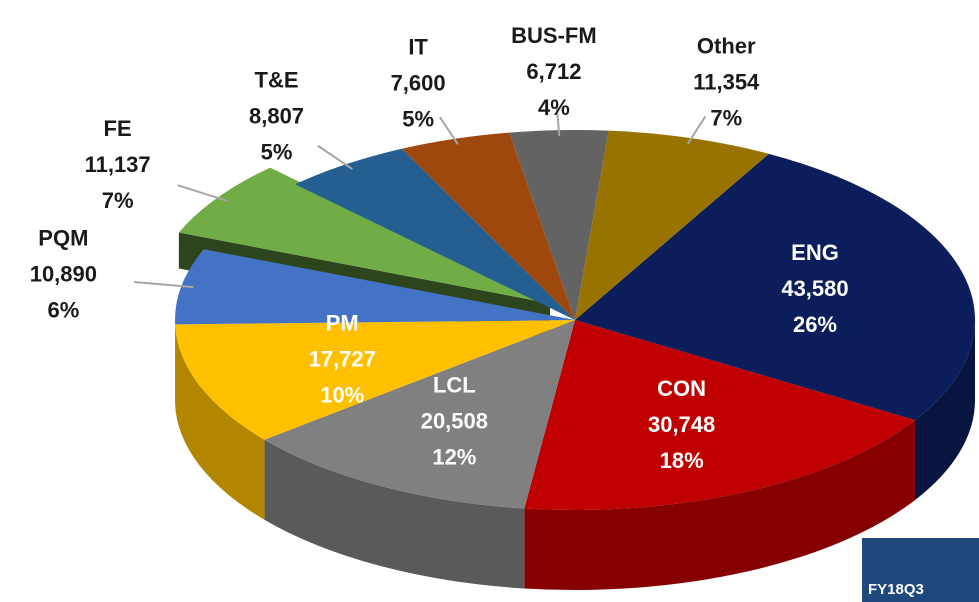 Image resolution: width=979 pixels, height=602 pixels. I want to click on slice-percent: 4%, so click(554, 107).